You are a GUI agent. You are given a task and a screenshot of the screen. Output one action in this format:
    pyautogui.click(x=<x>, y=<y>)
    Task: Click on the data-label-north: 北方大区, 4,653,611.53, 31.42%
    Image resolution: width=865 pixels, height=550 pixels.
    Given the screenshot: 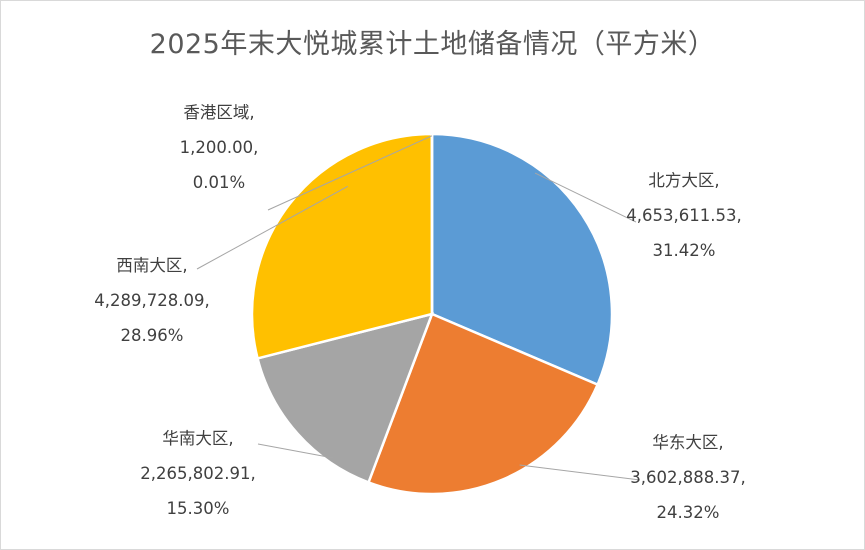 What is the action you would take?
    pyautogui.click(x=683, y=215)
    